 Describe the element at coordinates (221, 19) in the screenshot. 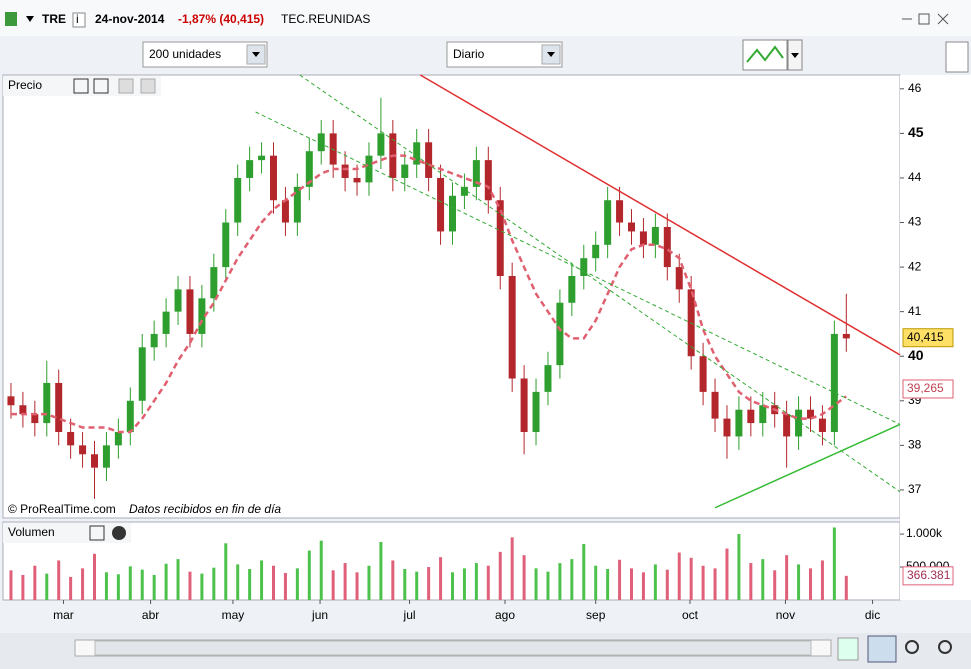

I see `quote-change: -1,87% (40,415)` at that location.